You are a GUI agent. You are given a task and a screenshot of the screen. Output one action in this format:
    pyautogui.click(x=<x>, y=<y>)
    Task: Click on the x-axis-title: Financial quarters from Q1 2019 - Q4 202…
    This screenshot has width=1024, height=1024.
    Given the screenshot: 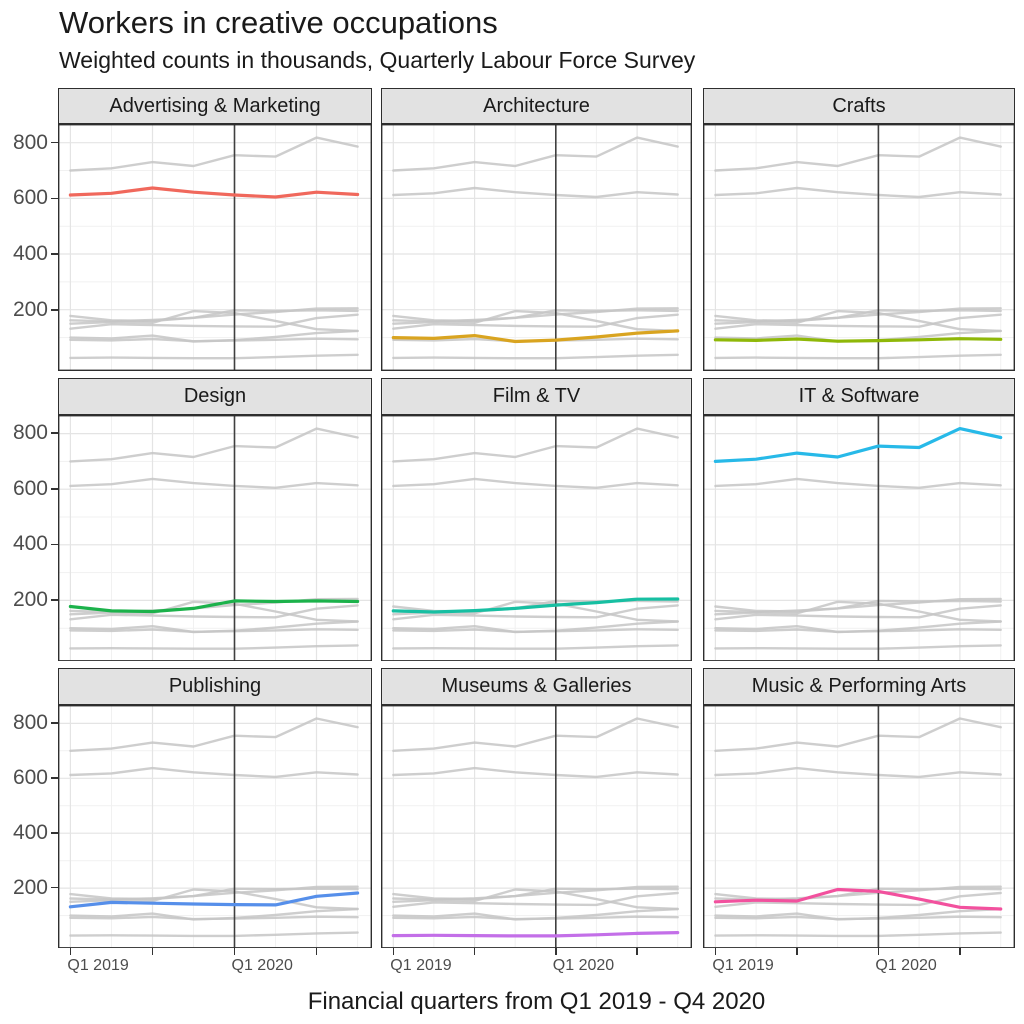 What is the action you would take?
    pyautogui.click(x=536, y=1001)
    